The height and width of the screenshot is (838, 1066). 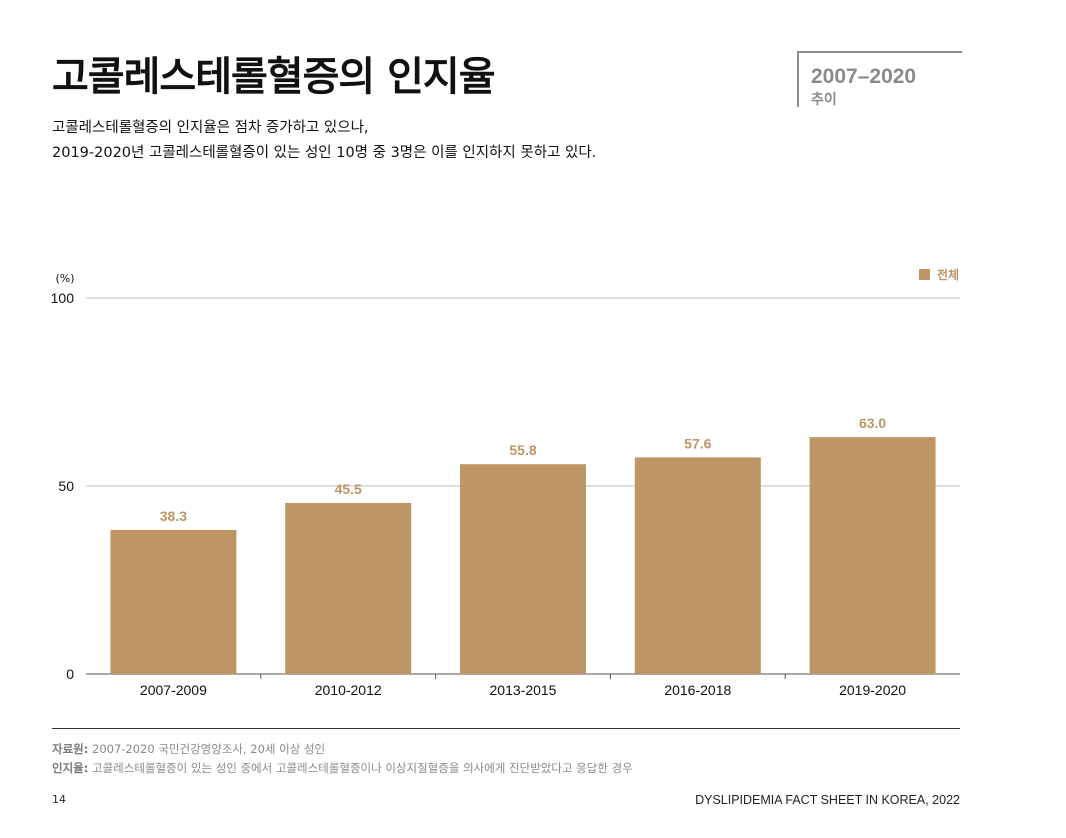 I want to click on period-box: 2007–2020 추이, so click(x=879, y=79).